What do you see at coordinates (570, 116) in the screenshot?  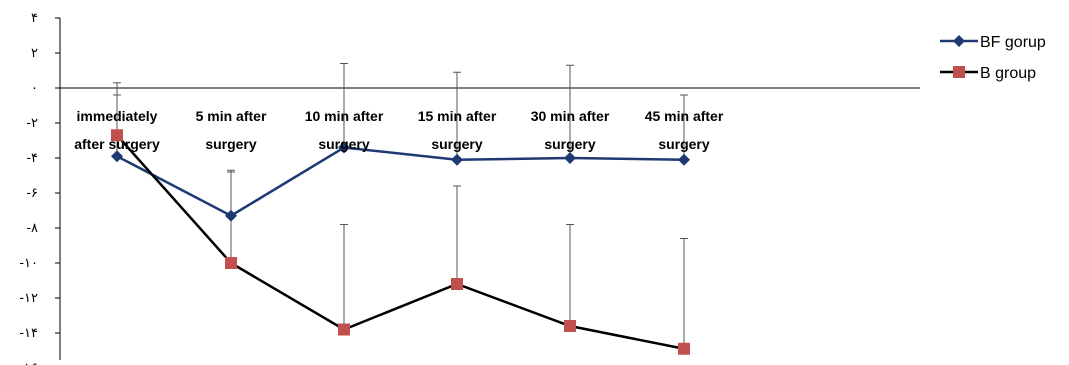 I see `x-category-label: 30 min after` at bounding box center [570, 116].